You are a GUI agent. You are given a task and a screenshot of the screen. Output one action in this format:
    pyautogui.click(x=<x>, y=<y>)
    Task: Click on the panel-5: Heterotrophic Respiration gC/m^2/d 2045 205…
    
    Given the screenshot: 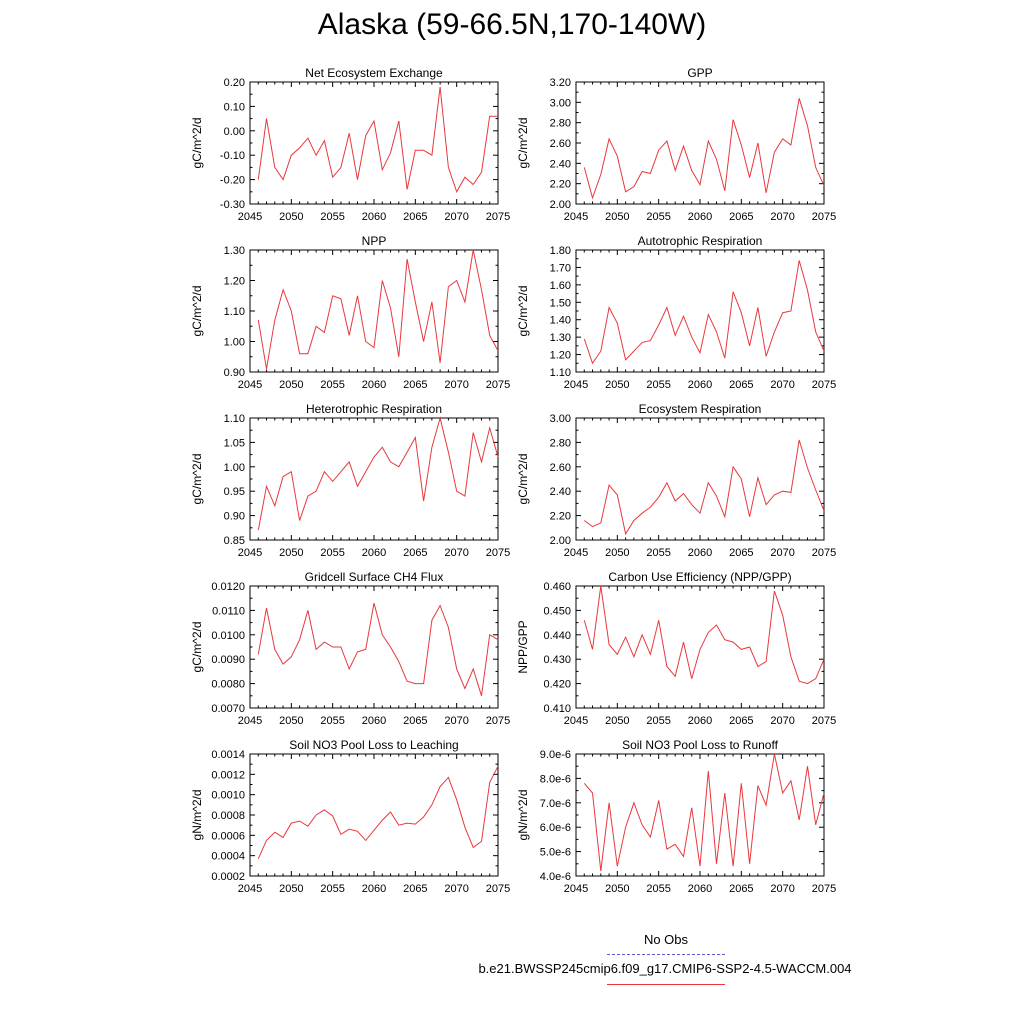 What is the action you would take?
    pyautogui.click(x=350, y=480)
    